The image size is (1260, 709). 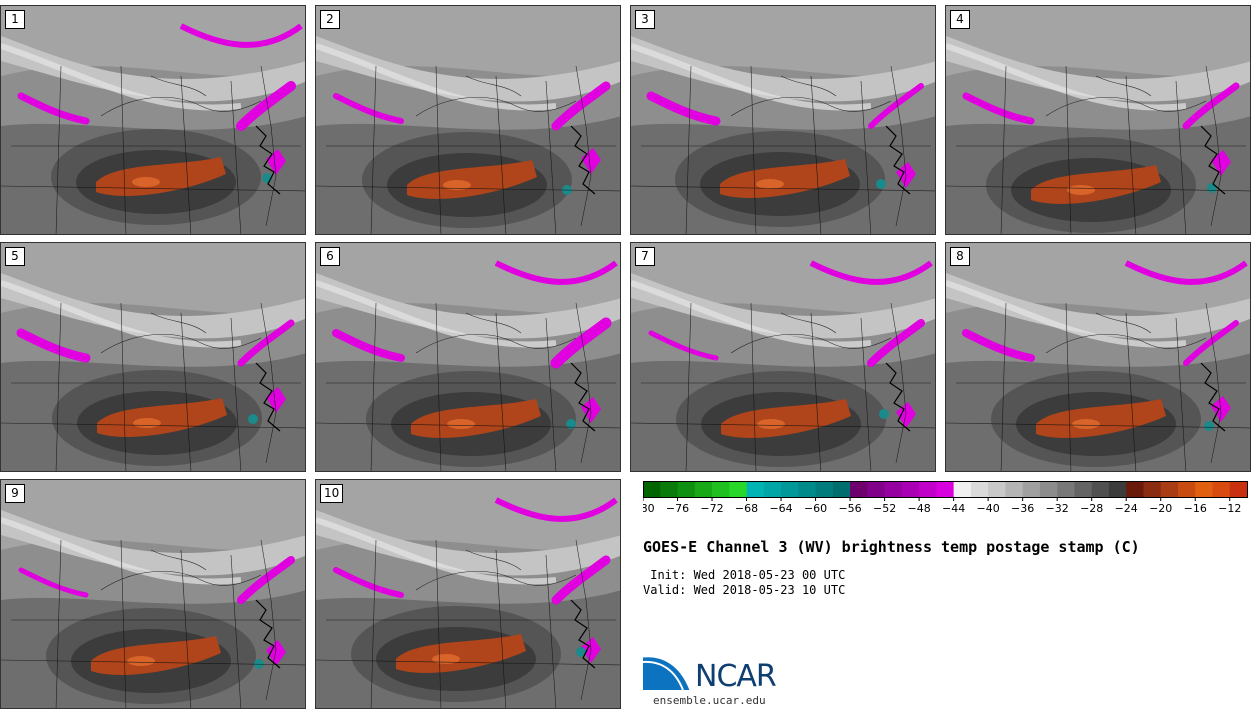 I want to click on colorbar-tick-label: −64, so click(x=780, y=508).